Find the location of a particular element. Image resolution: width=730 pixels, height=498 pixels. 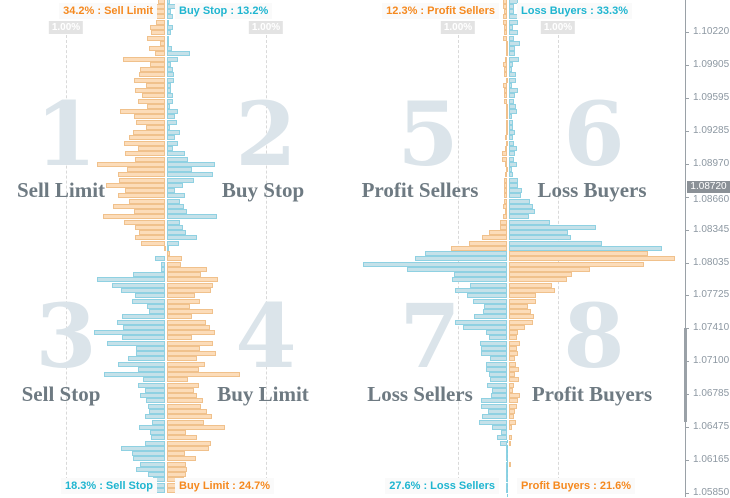

price-axis is located at coordinates (685, 248).